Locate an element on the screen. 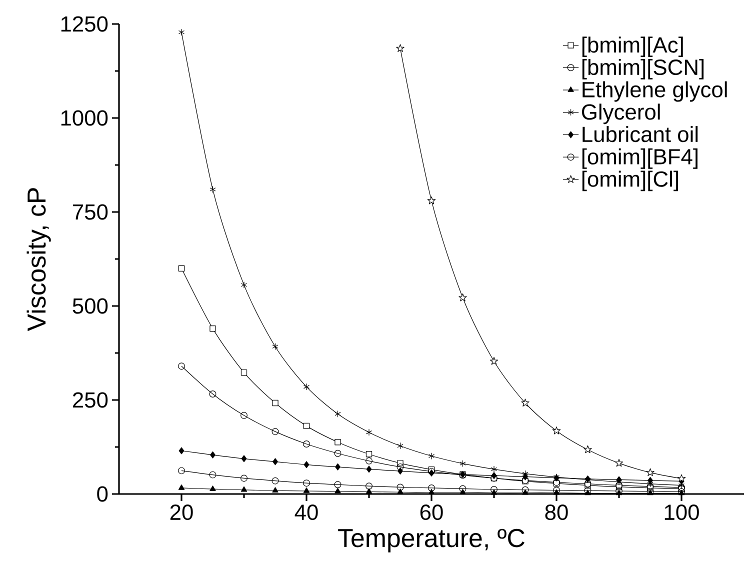 This screenshot has width=750, height=574. legend-label: [omim][Cl] is located at coordinates (630, 181).